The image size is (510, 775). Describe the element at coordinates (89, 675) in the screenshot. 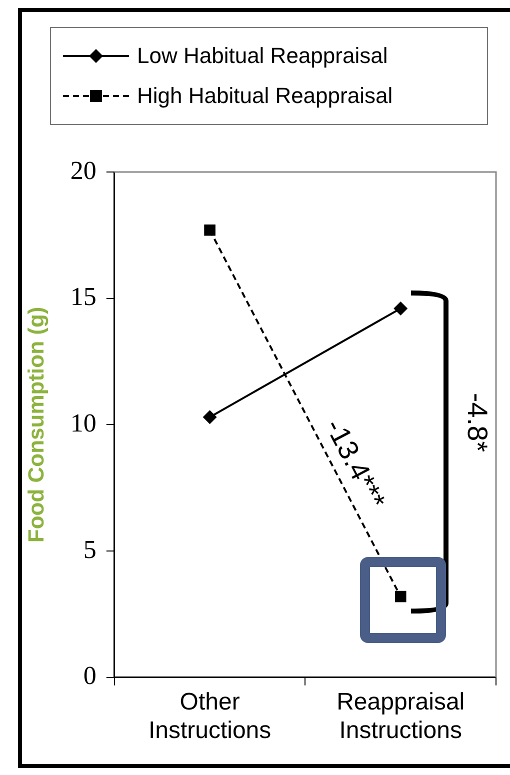

I see `y-tick-label: 0` at that location.